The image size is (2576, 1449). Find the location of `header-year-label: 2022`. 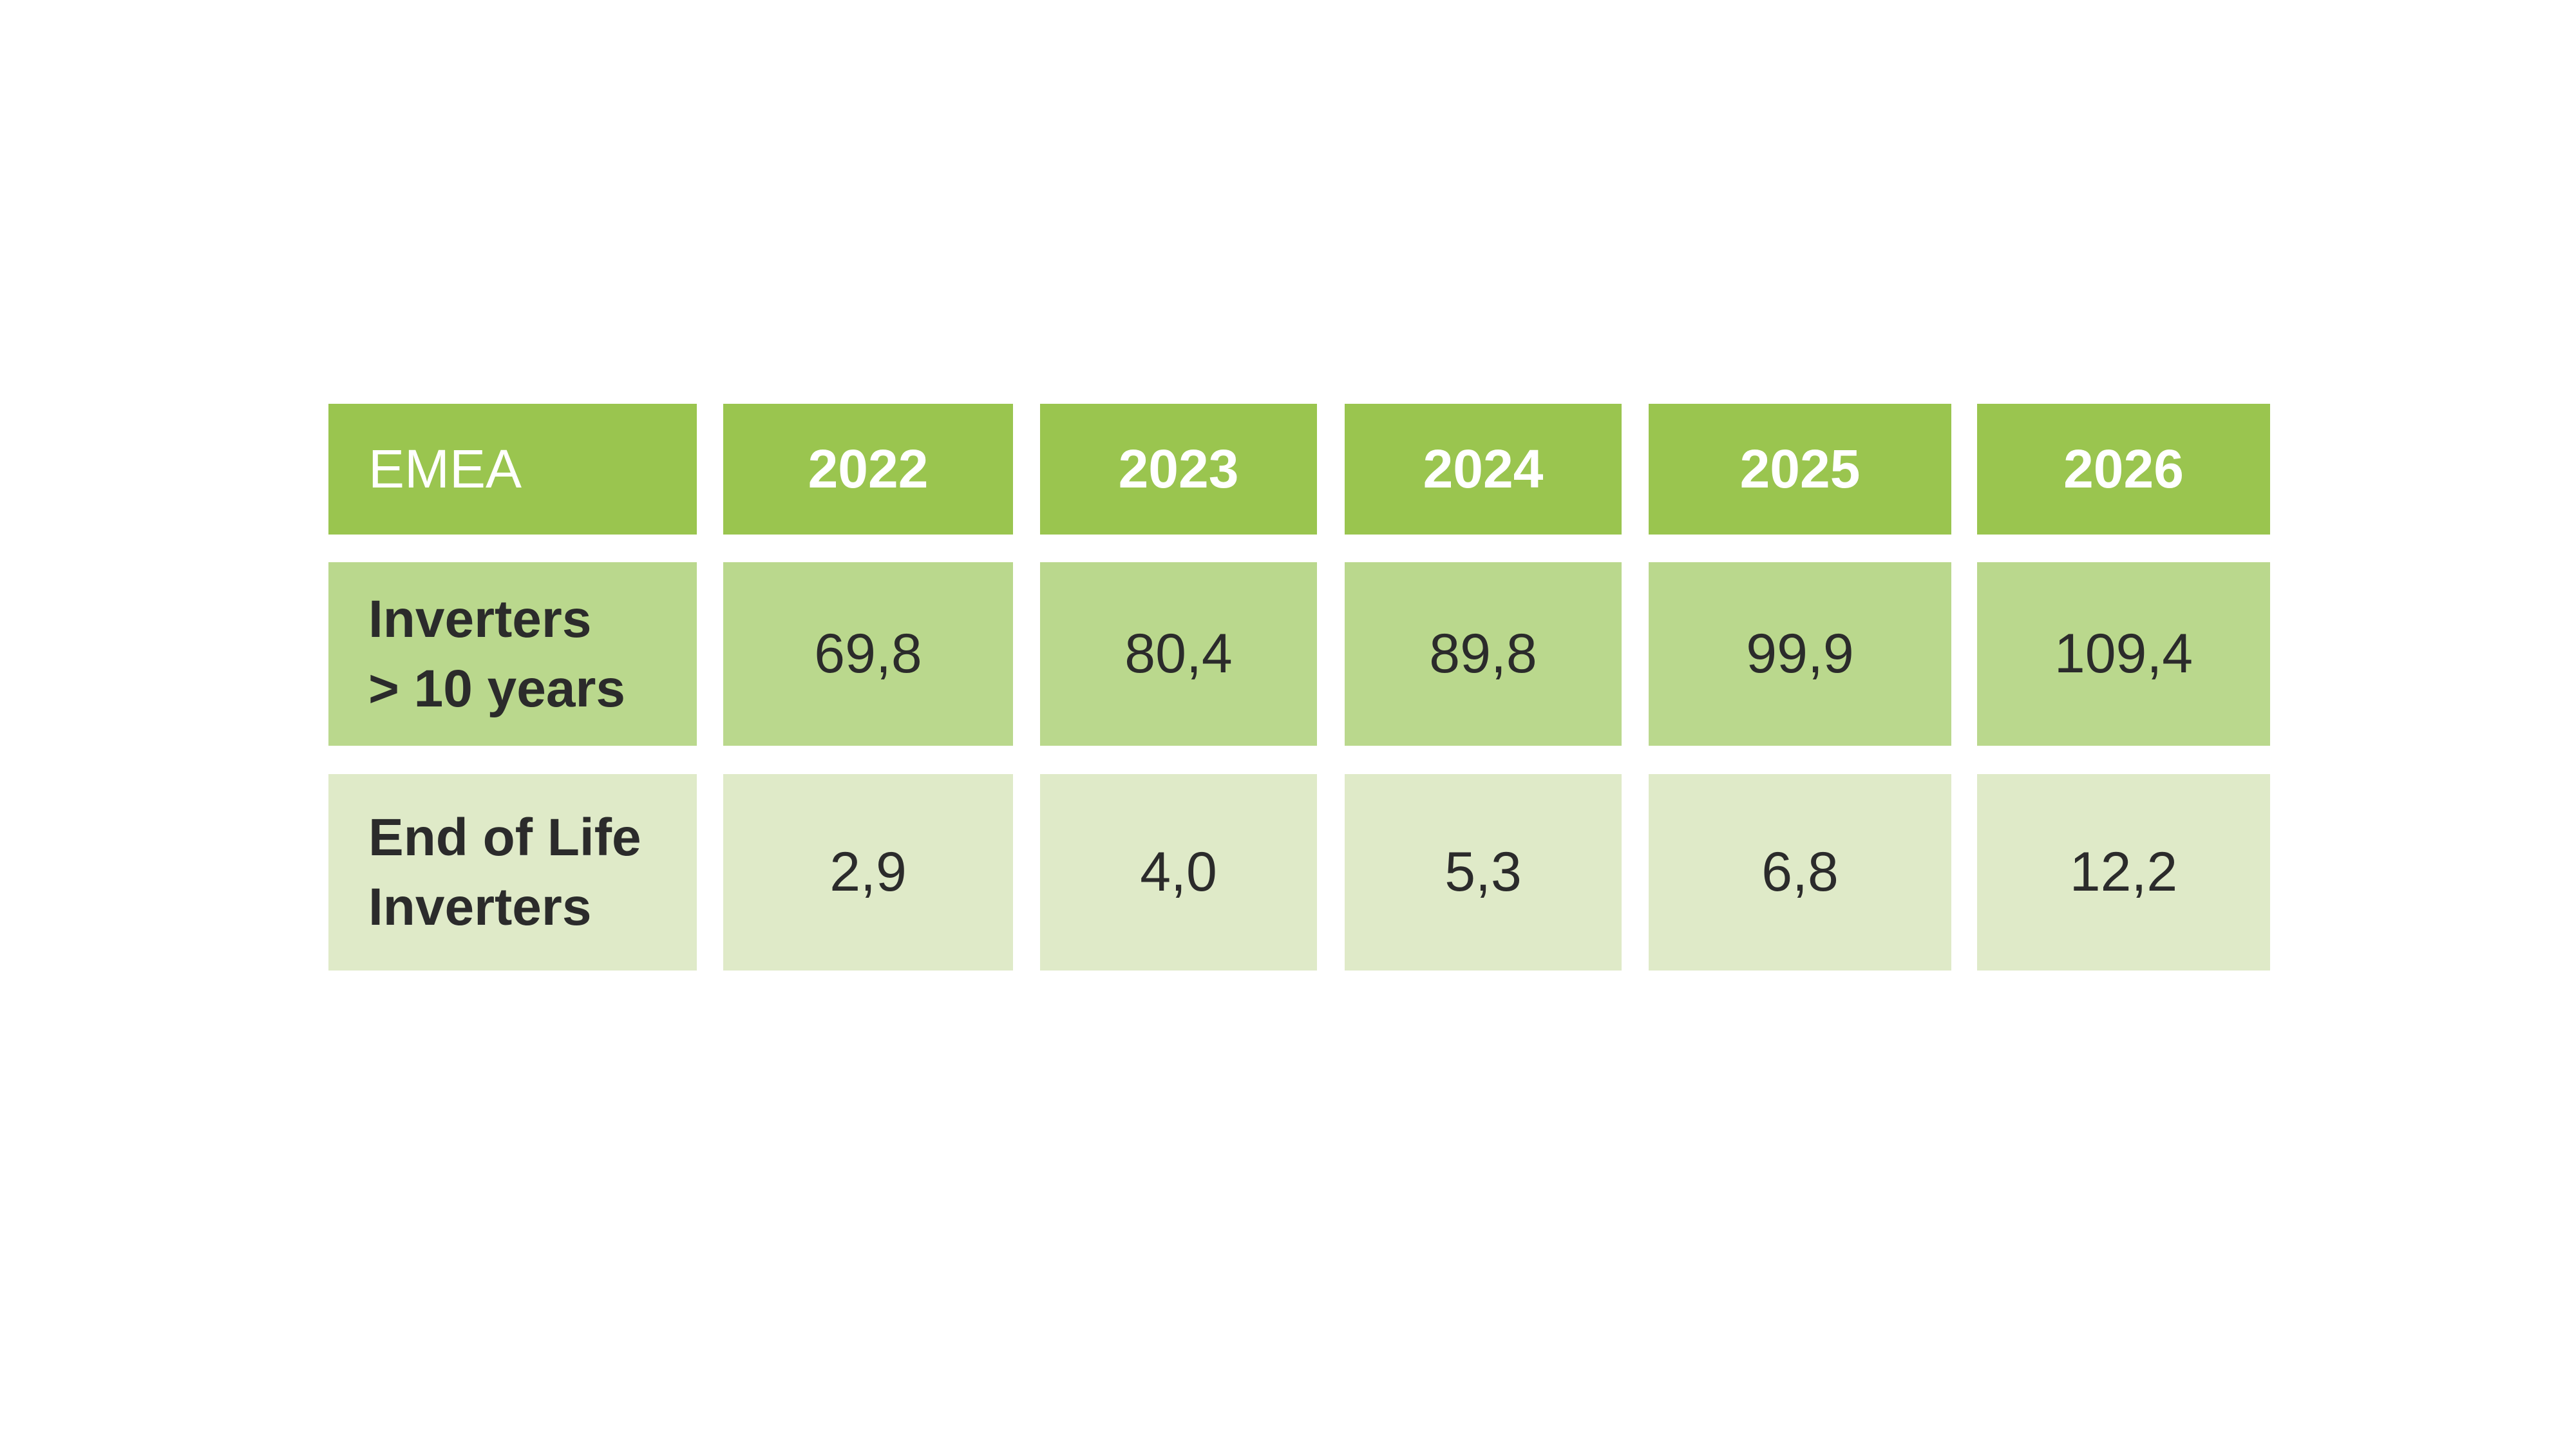

header-year-label: 2022 is located at coordinates (869, 469).